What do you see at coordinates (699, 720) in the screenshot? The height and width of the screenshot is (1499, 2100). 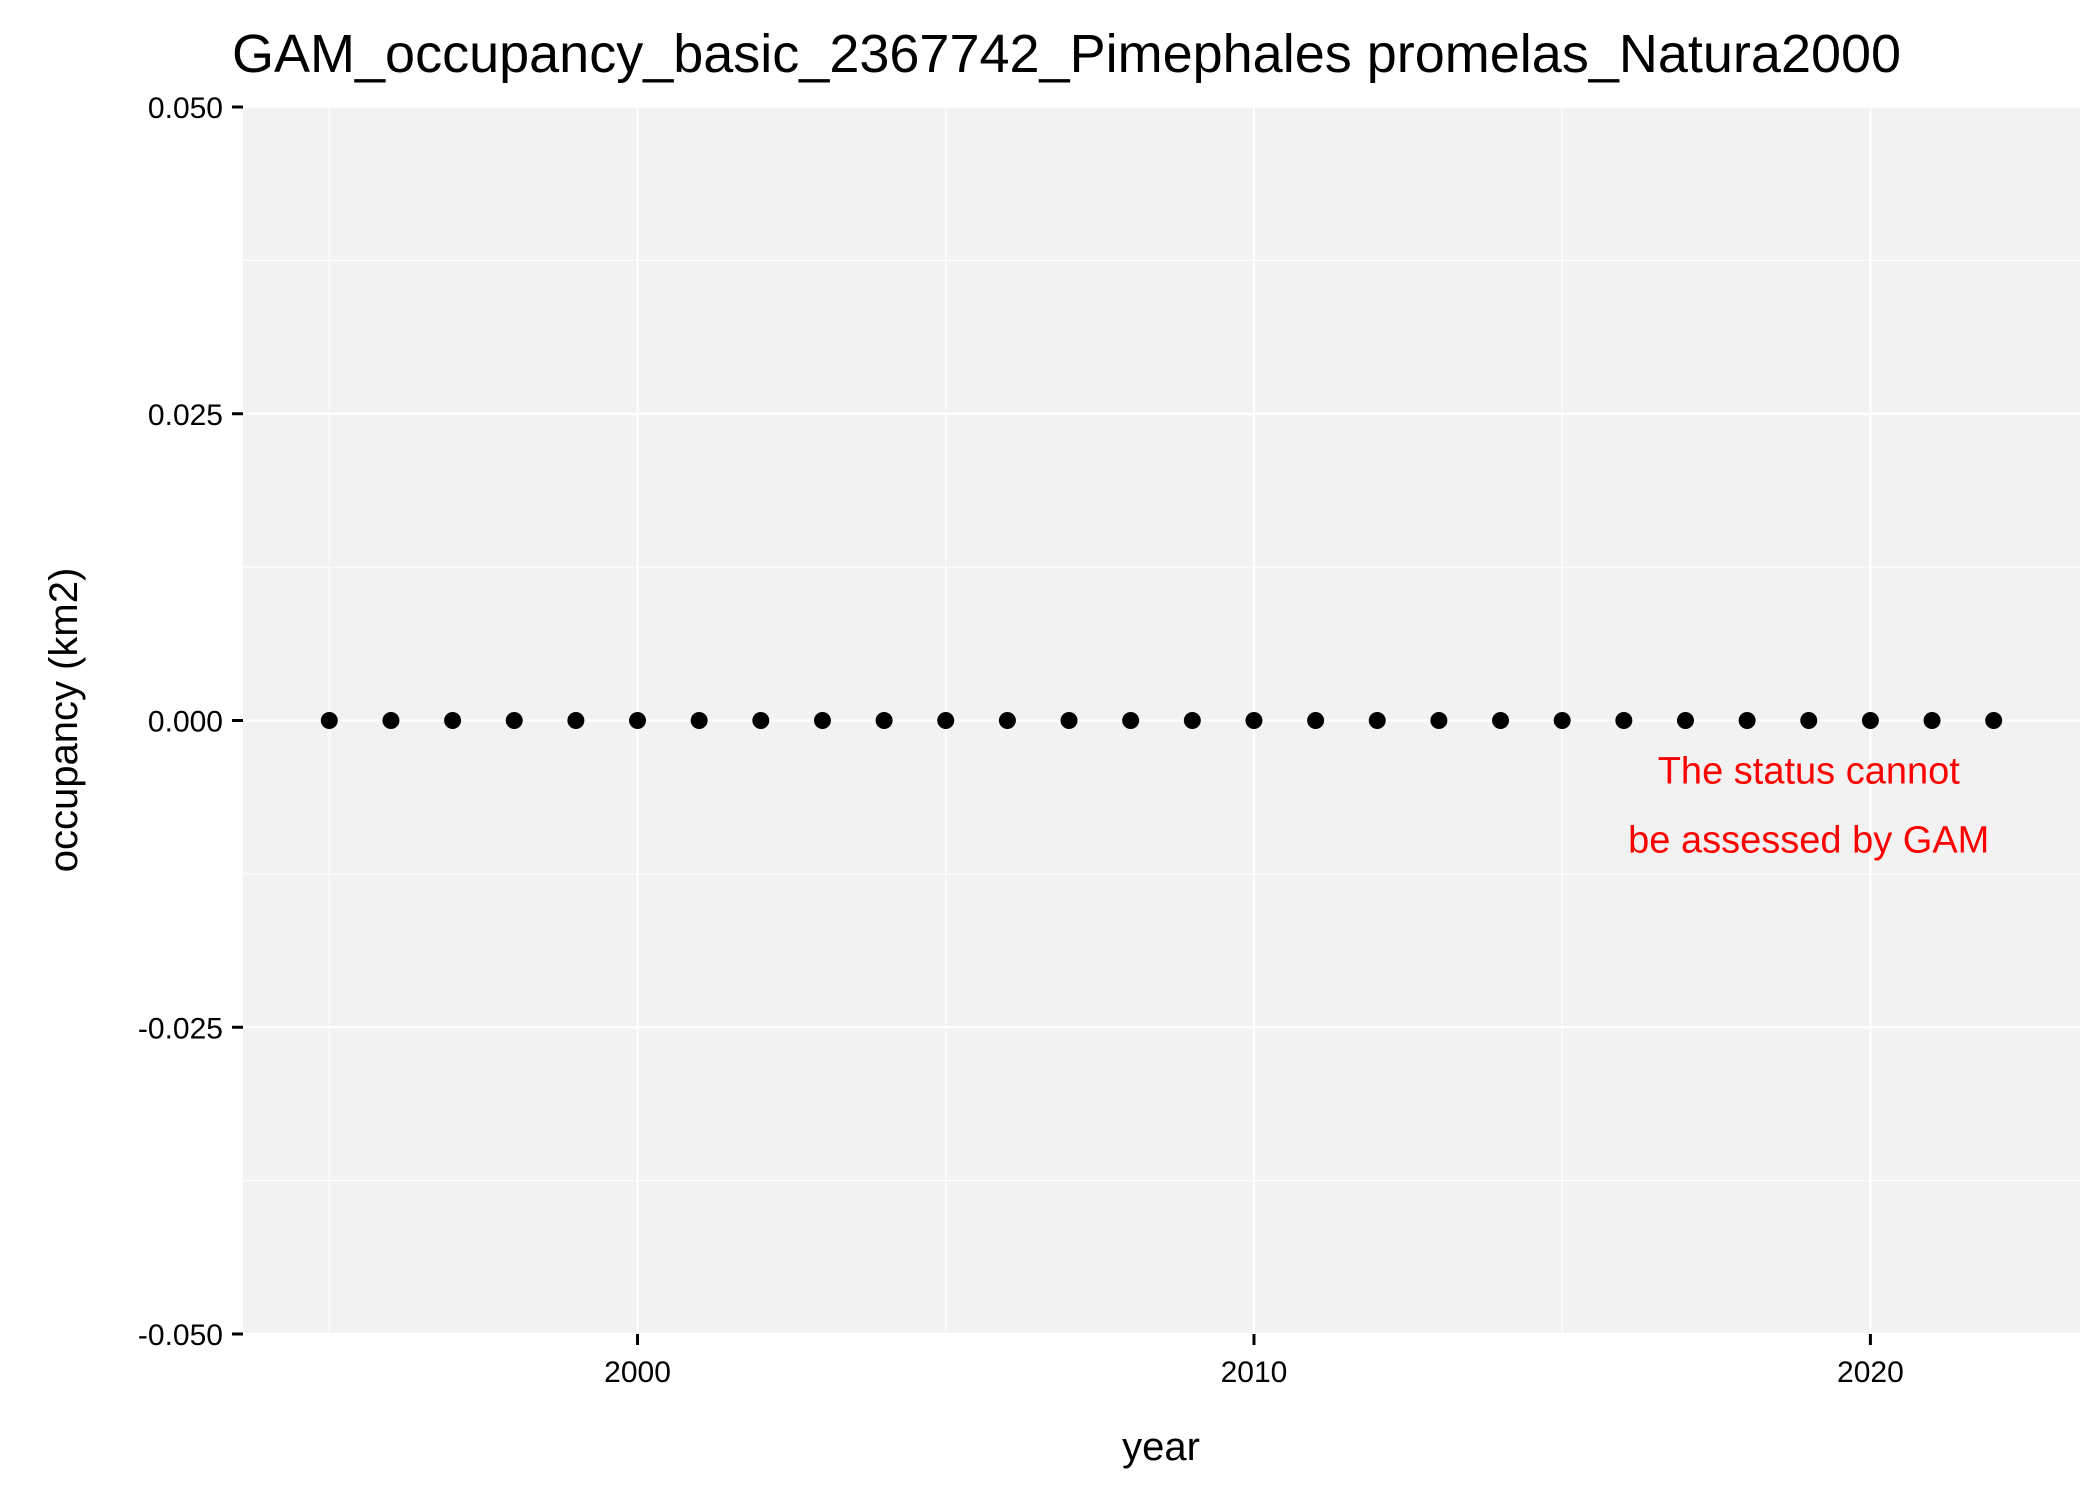 I see `data-point-2001` at bounding box center [699, 720].